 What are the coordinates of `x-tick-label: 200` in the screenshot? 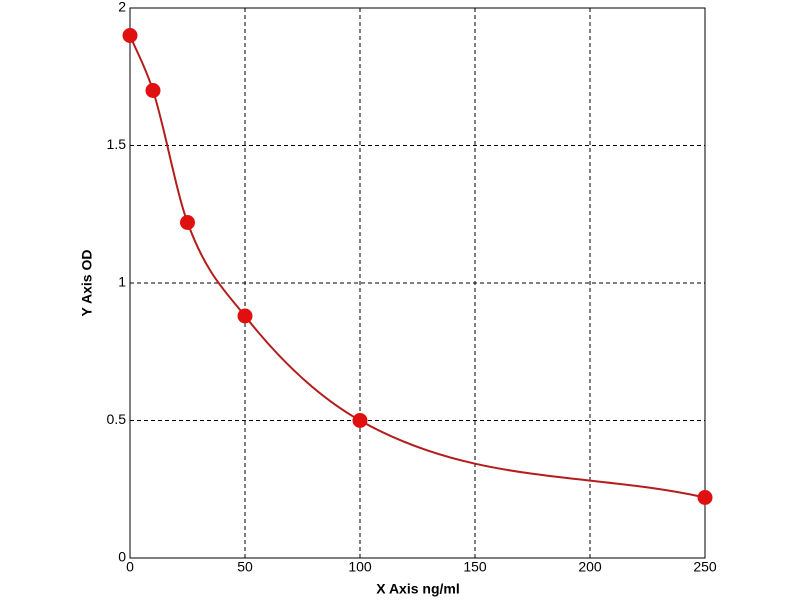 It's located at (590, 567).